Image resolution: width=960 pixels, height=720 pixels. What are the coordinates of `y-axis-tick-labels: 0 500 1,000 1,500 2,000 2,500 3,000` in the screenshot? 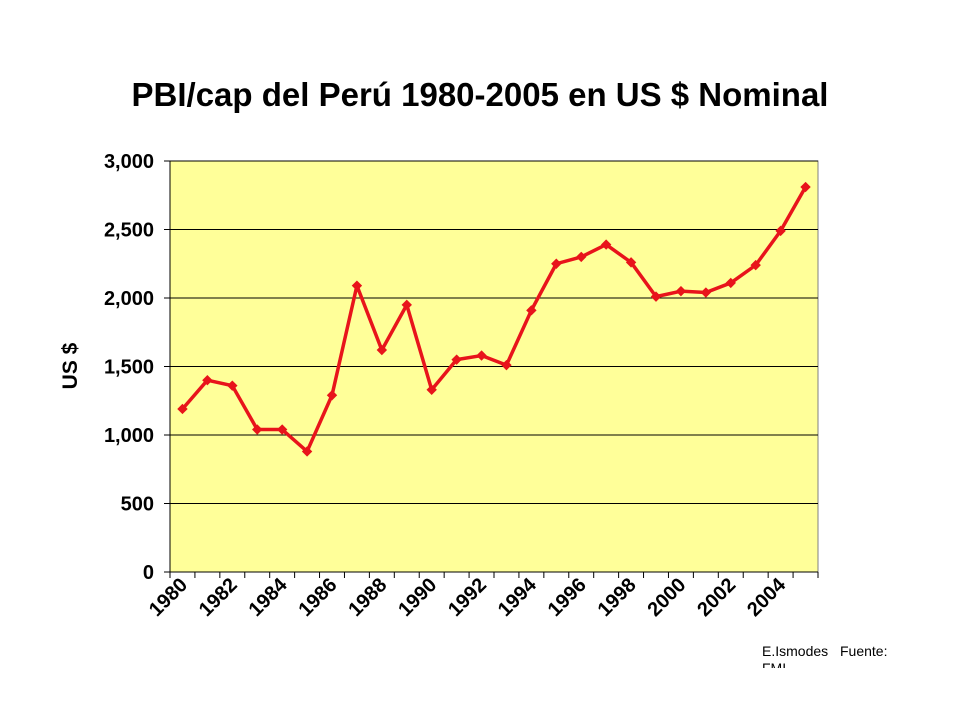 It's located at (129, 367).